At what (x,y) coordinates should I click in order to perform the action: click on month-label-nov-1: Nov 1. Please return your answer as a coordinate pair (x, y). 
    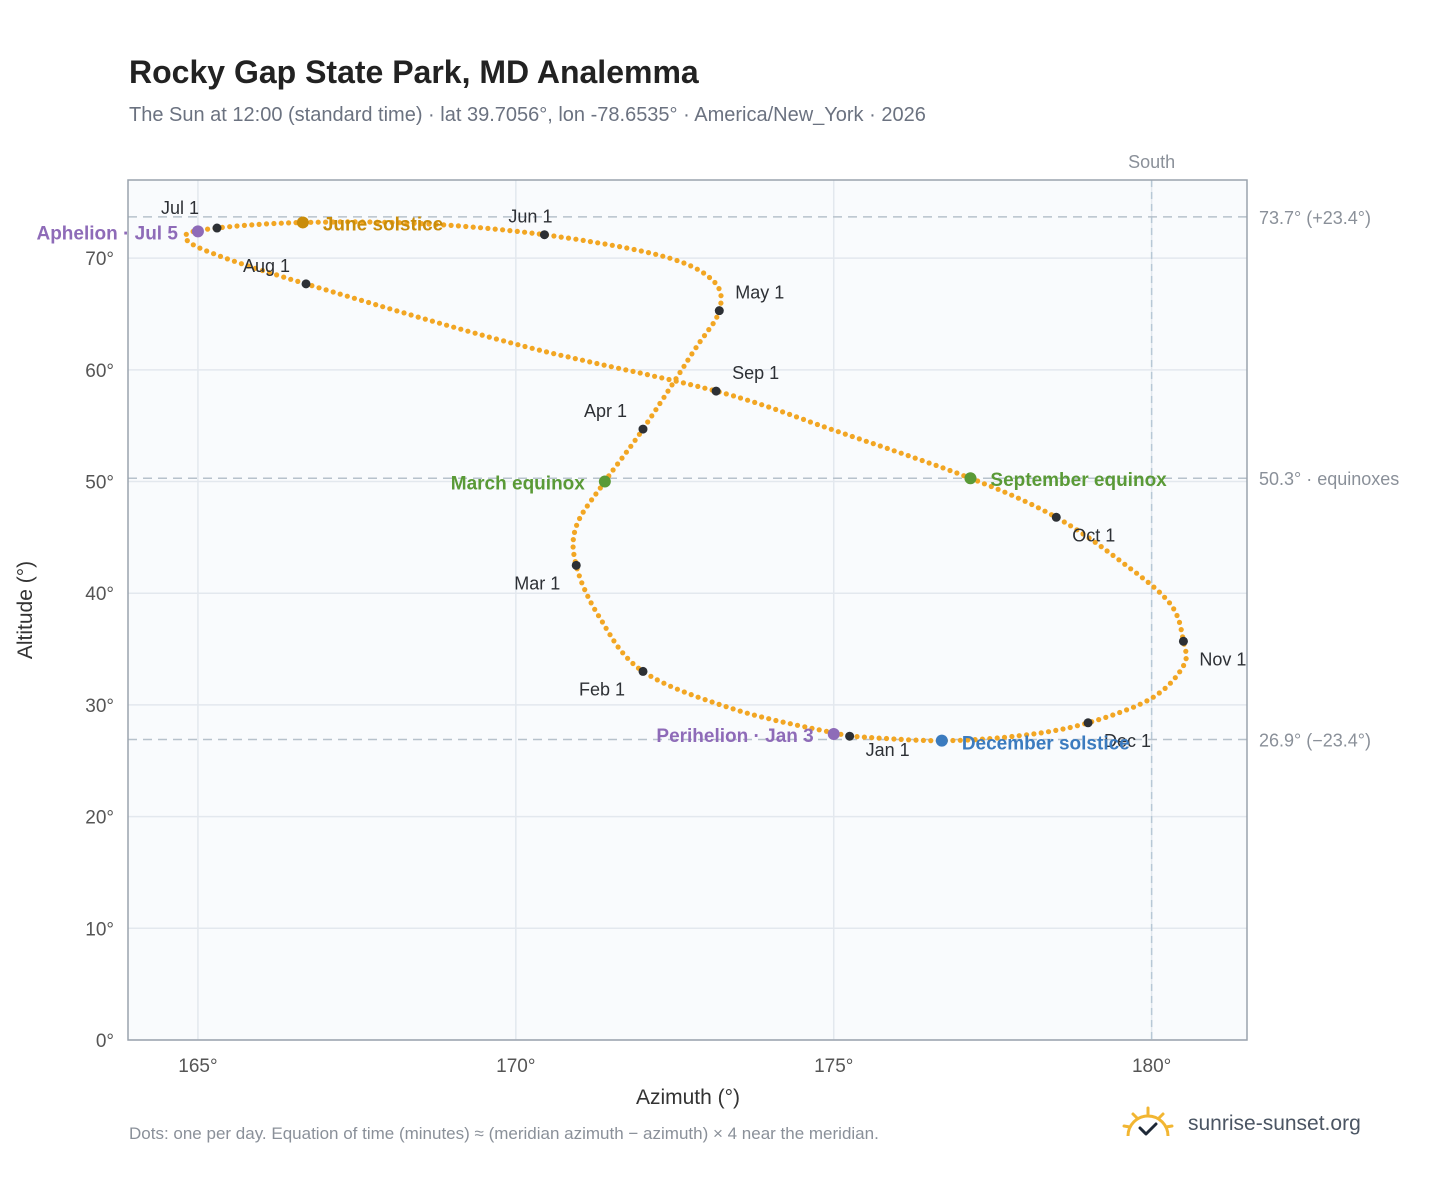
    Looking at the image, I should click on (1222, 659).